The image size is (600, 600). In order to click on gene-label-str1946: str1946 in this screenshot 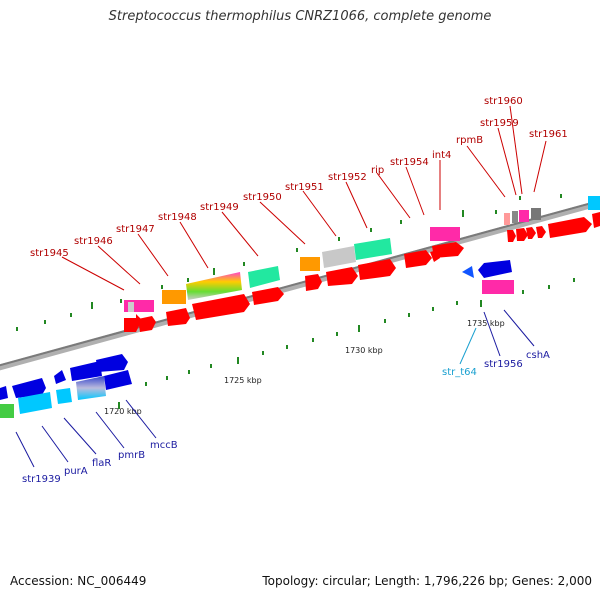, I will do `click(93, 241)`.